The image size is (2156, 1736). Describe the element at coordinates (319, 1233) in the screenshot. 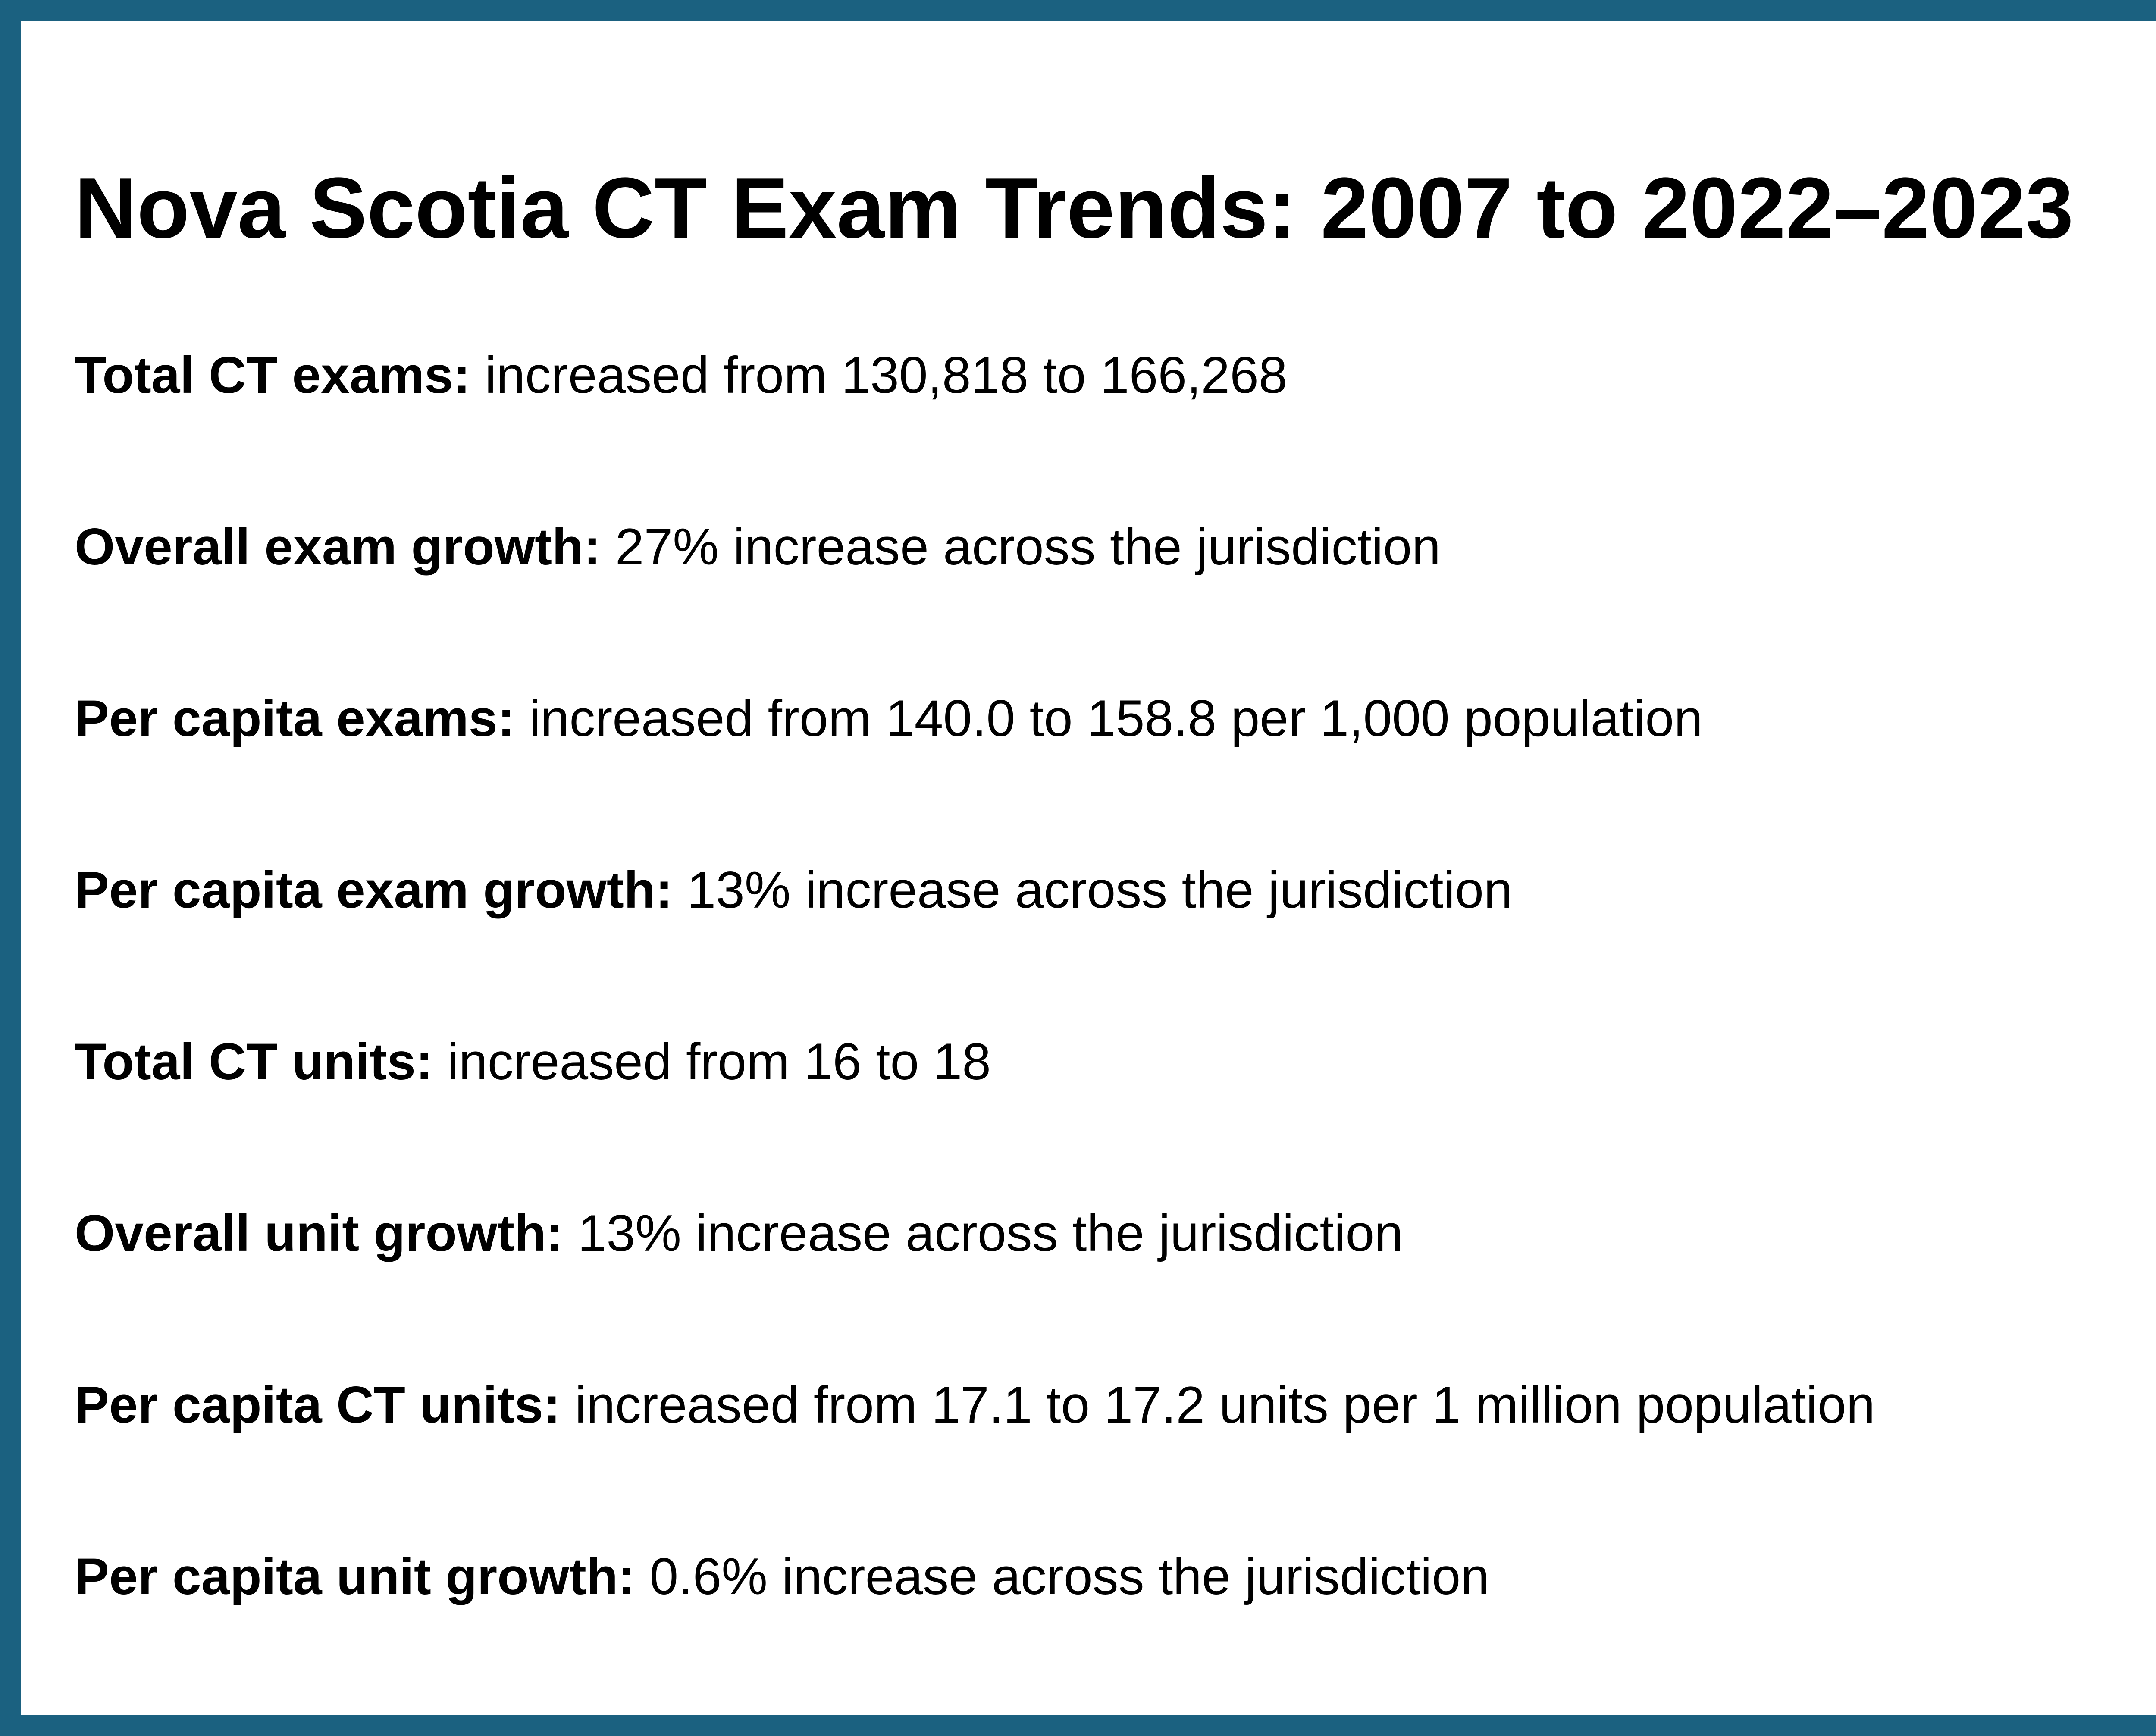

I see `stat-label: Overall unit growth:` at that location.